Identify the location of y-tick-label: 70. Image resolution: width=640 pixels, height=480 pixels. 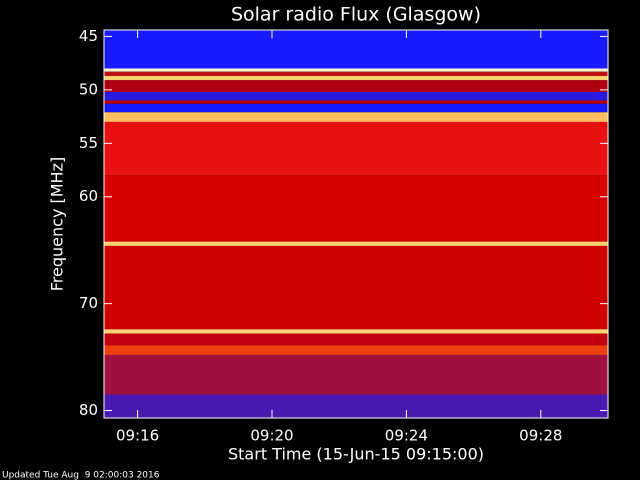
(88, 303).